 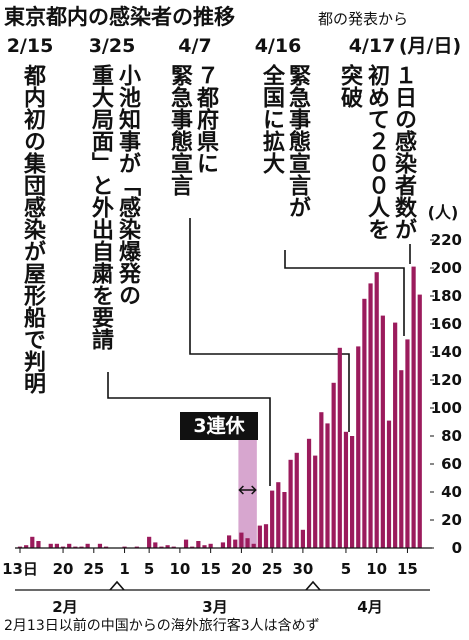 I want to click on month-label: 4月, so click(x=369, y=607).